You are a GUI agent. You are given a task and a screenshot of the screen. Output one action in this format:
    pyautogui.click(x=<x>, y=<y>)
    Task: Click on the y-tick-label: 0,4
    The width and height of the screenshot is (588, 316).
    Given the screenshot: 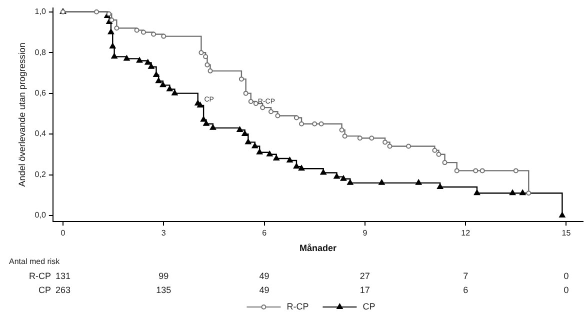 What is the action you would take?
    pyautogui.click(x=40, y=133)
    